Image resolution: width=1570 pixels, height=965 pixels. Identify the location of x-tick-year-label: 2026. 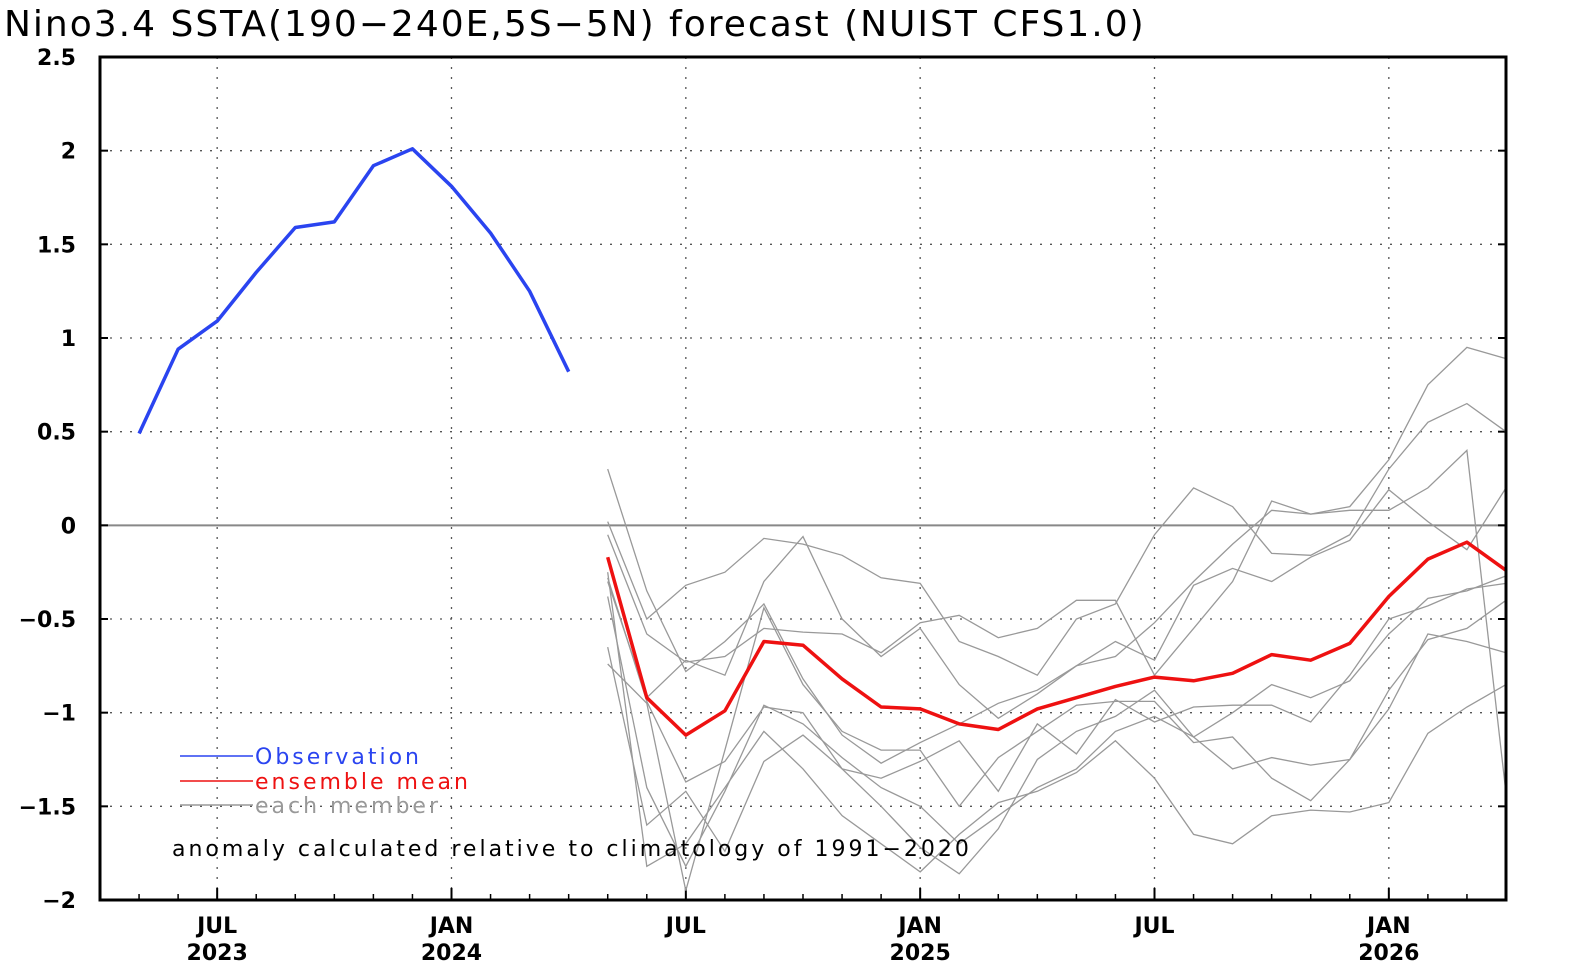
(1388, 953).